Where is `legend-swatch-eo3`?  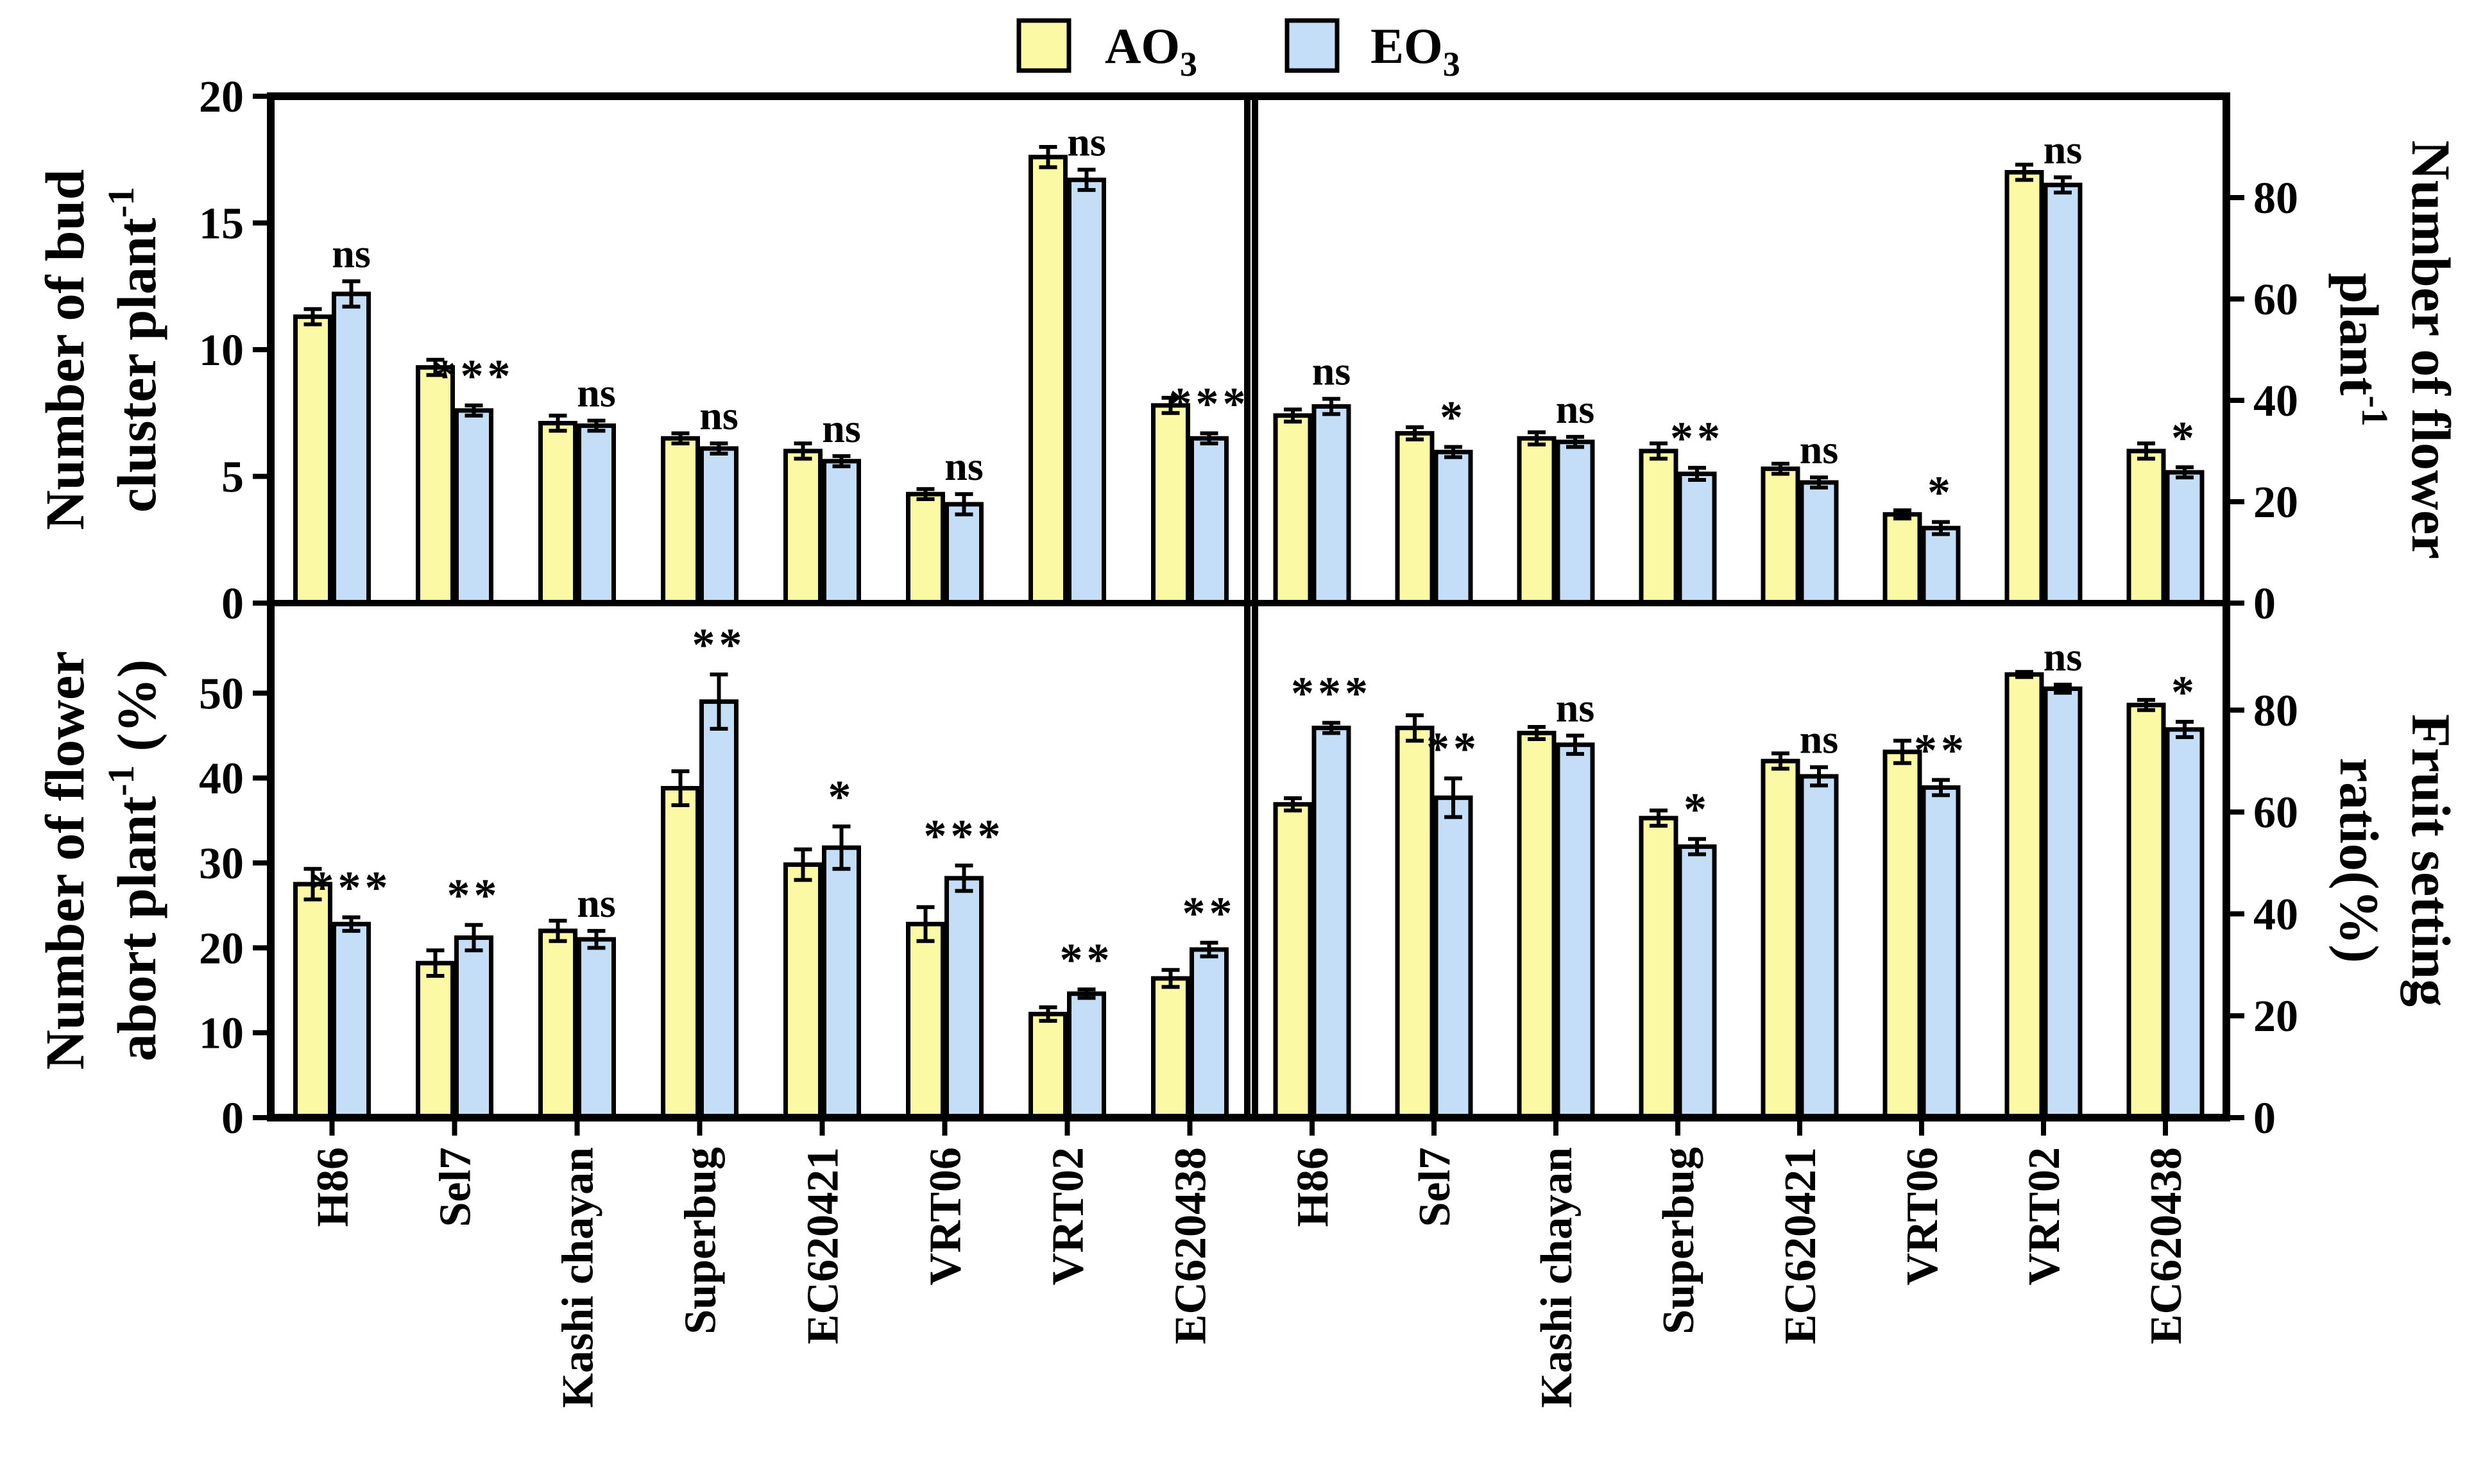
legend-swatch-eo3 is located at coordinates (1312, 46).